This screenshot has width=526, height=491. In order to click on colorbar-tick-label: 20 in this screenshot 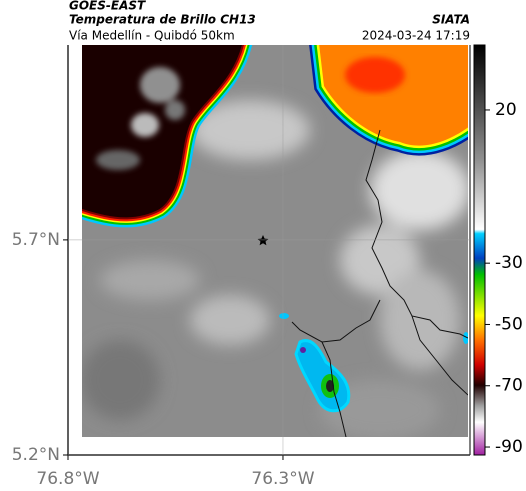, I will do `click(506, 110)`.